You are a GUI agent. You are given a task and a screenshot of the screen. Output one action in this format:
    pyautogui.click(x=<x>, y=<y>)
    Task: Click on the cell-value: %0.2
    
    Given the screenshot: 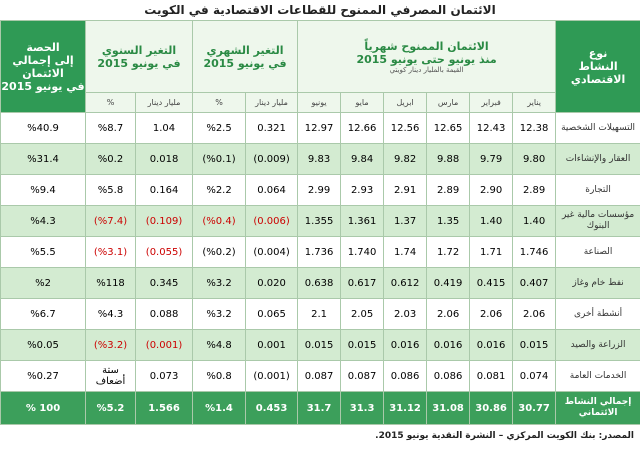 What is the action you would take?
    pyautogui.click(x=110, y=159)
    